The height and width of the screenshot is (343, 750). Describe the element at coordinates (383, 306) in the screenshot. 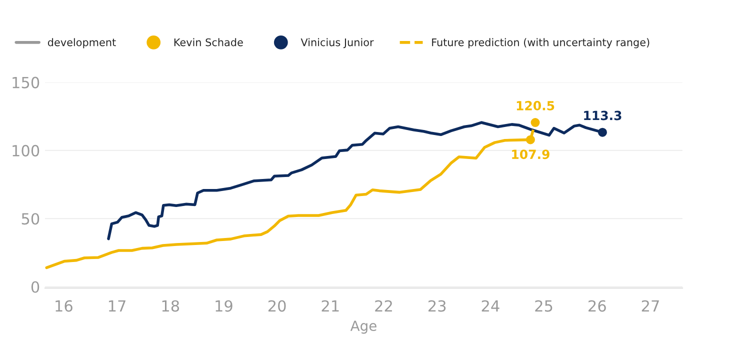

I see `x-tick-label: 22` at that location.